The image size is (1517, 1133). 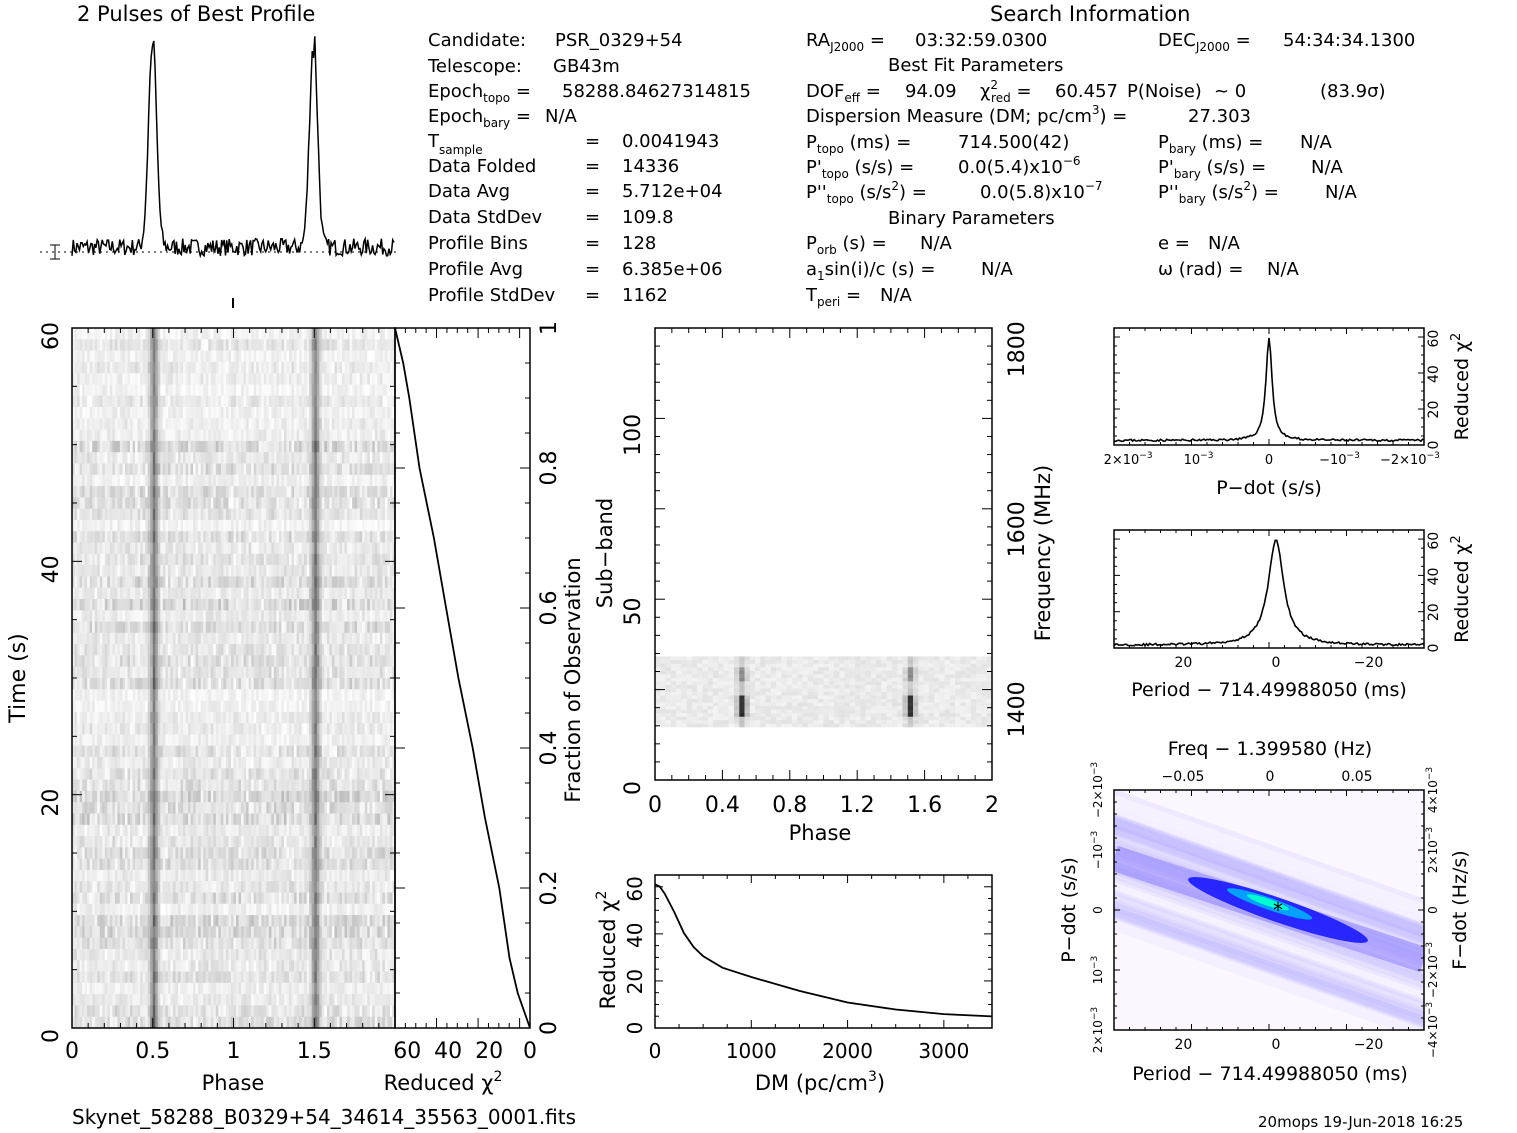 What do you see at coordinates (479, 93) in the screenshot?
I see `epoch-topo-label: Epochtopo =` at bounding box center [479, 93].